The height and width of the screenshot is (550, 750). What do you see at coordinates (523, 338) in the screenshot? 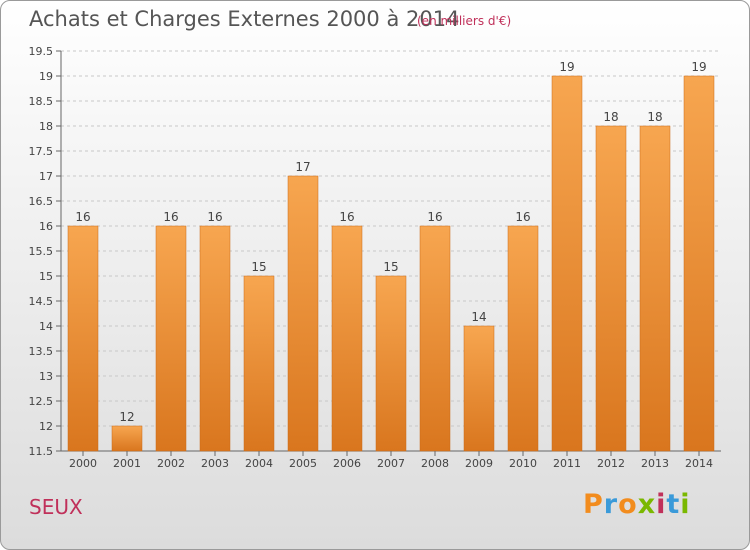
I see `bar-2010` at bounding box center [523, 338].